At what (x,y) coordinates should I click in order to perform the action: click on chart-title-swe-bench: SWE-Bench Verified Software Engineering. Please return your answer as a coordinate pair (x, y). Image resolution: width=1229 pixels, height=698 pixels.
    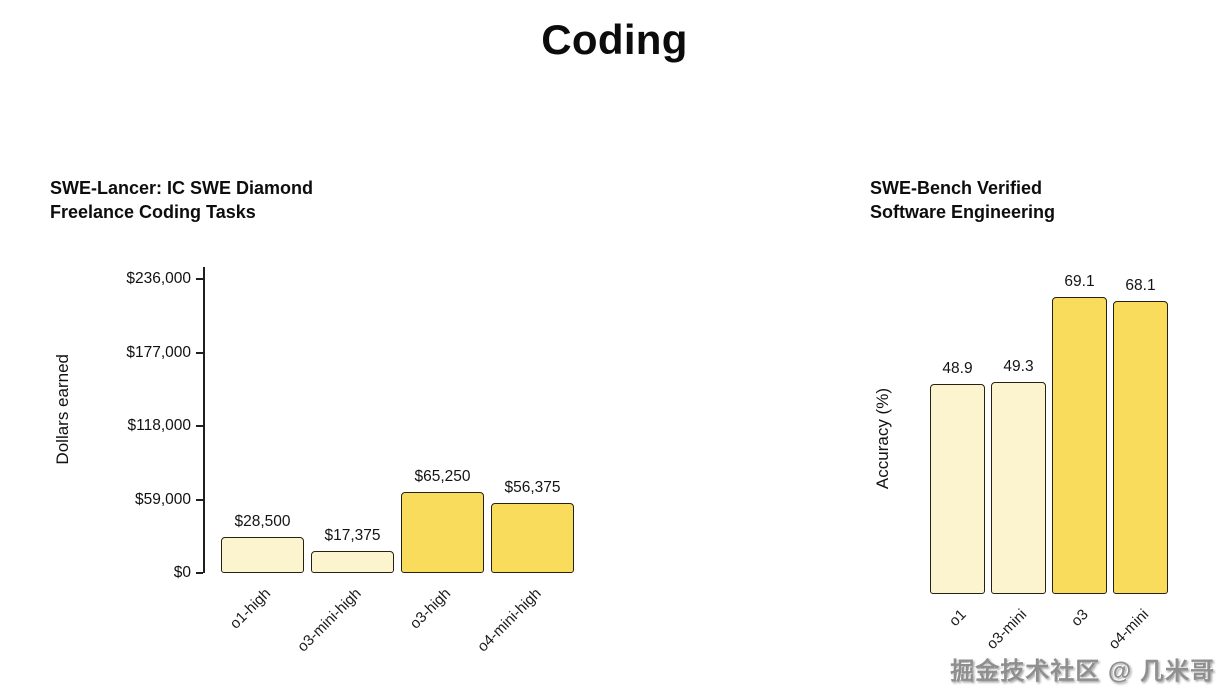
    Looking at the image, I should click on (963, 200).